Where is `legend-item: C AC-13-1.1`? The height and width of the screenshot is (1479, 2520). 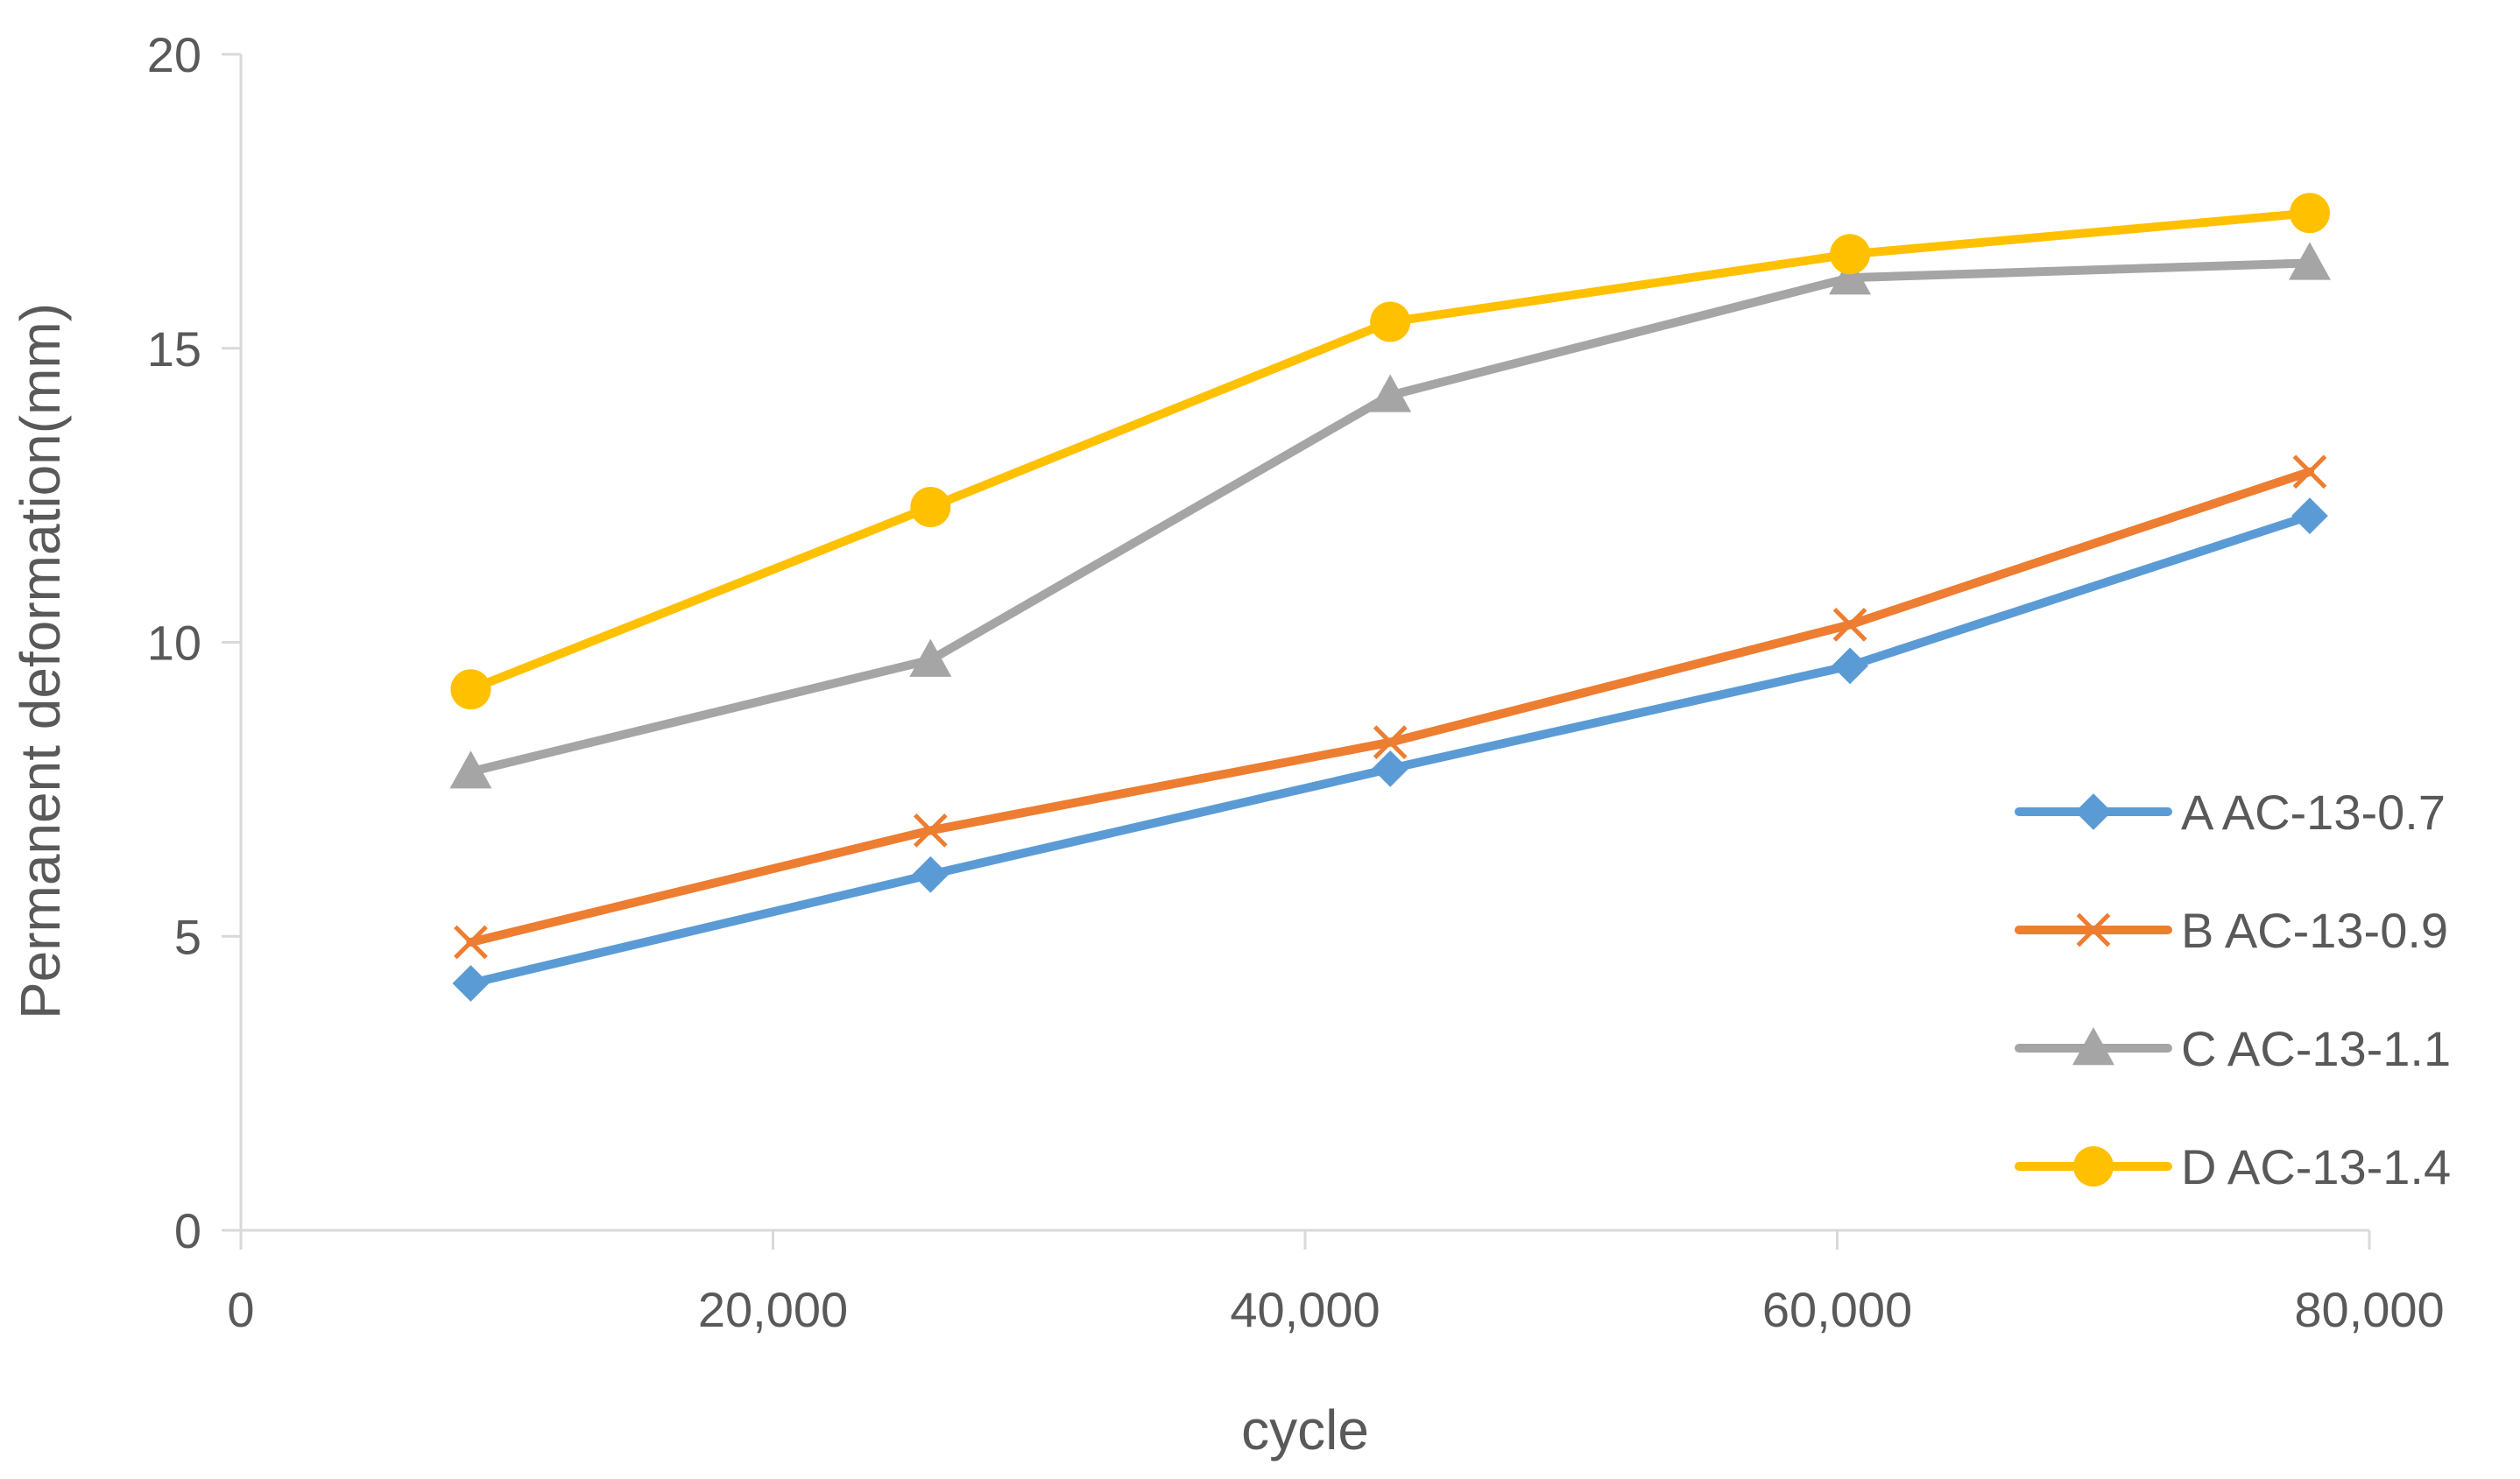
legend-item: C AC-13-1.1 is located at coordinates (2233, 1048).